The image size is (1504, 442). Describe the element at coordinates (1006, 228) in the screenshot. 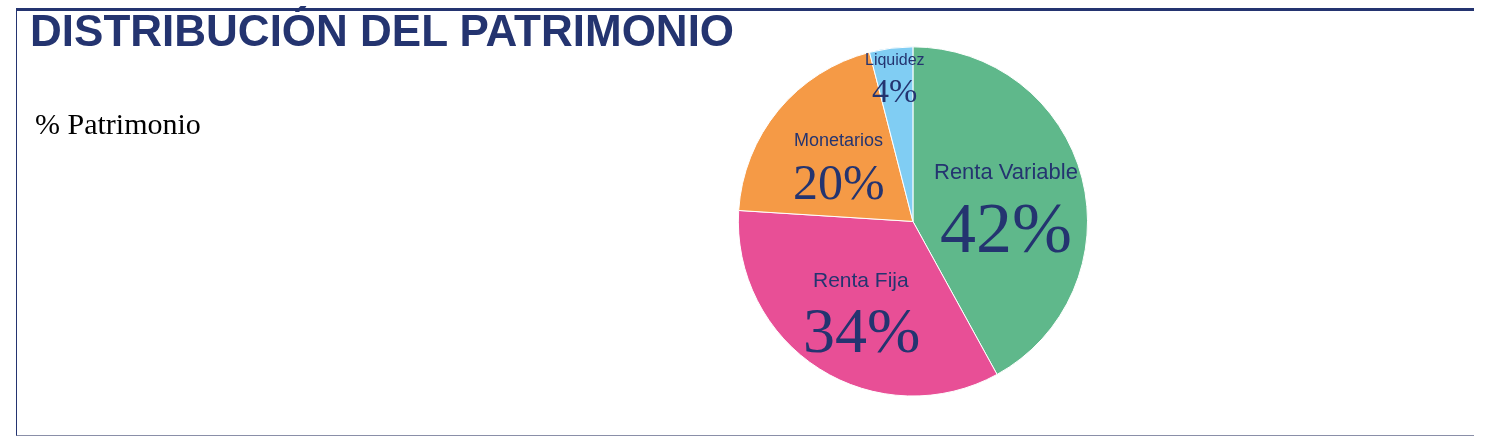

I see `data-label: 42%` at that location.